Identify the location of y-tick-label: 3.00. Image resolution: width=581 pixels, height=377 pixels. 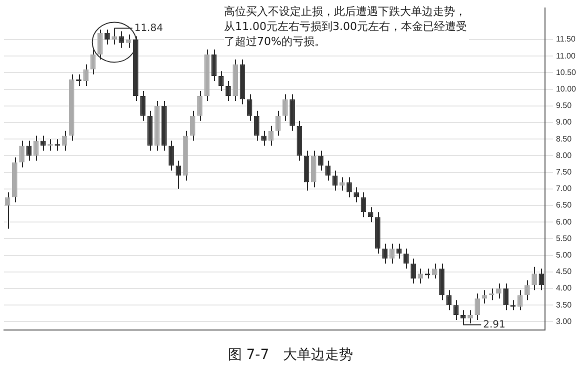
(564, 321).